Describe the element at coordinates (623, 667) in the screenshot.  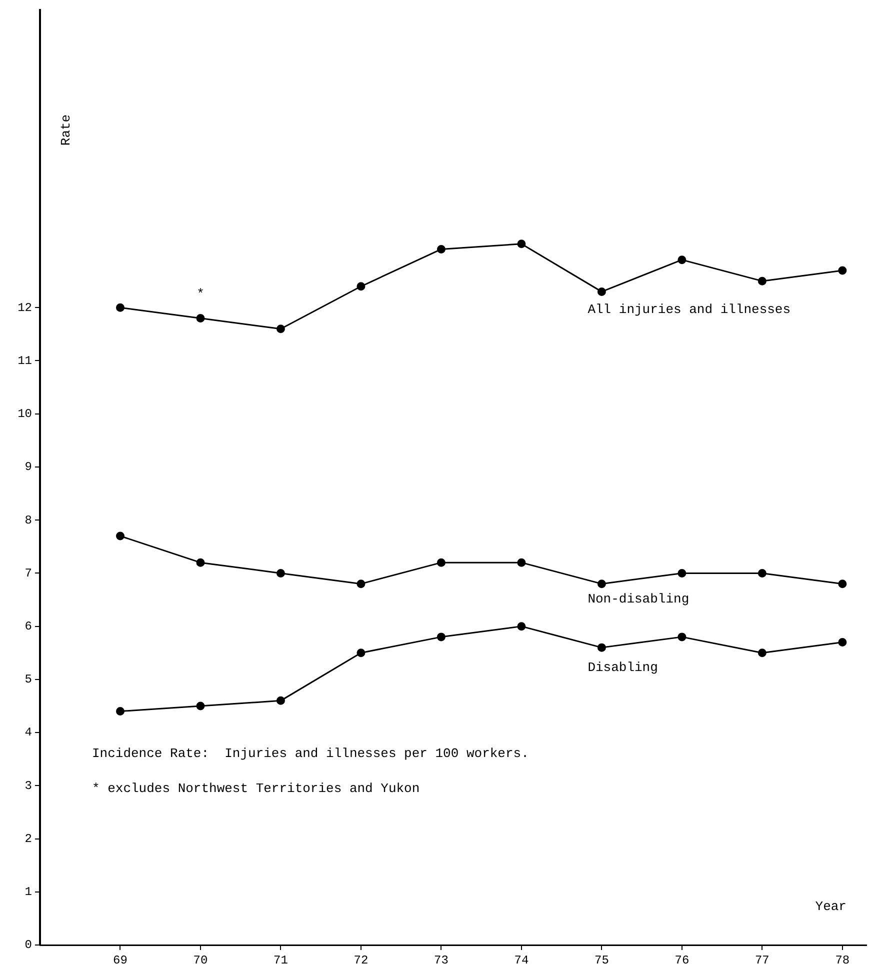
I see `series-label: Disabling` at that location.